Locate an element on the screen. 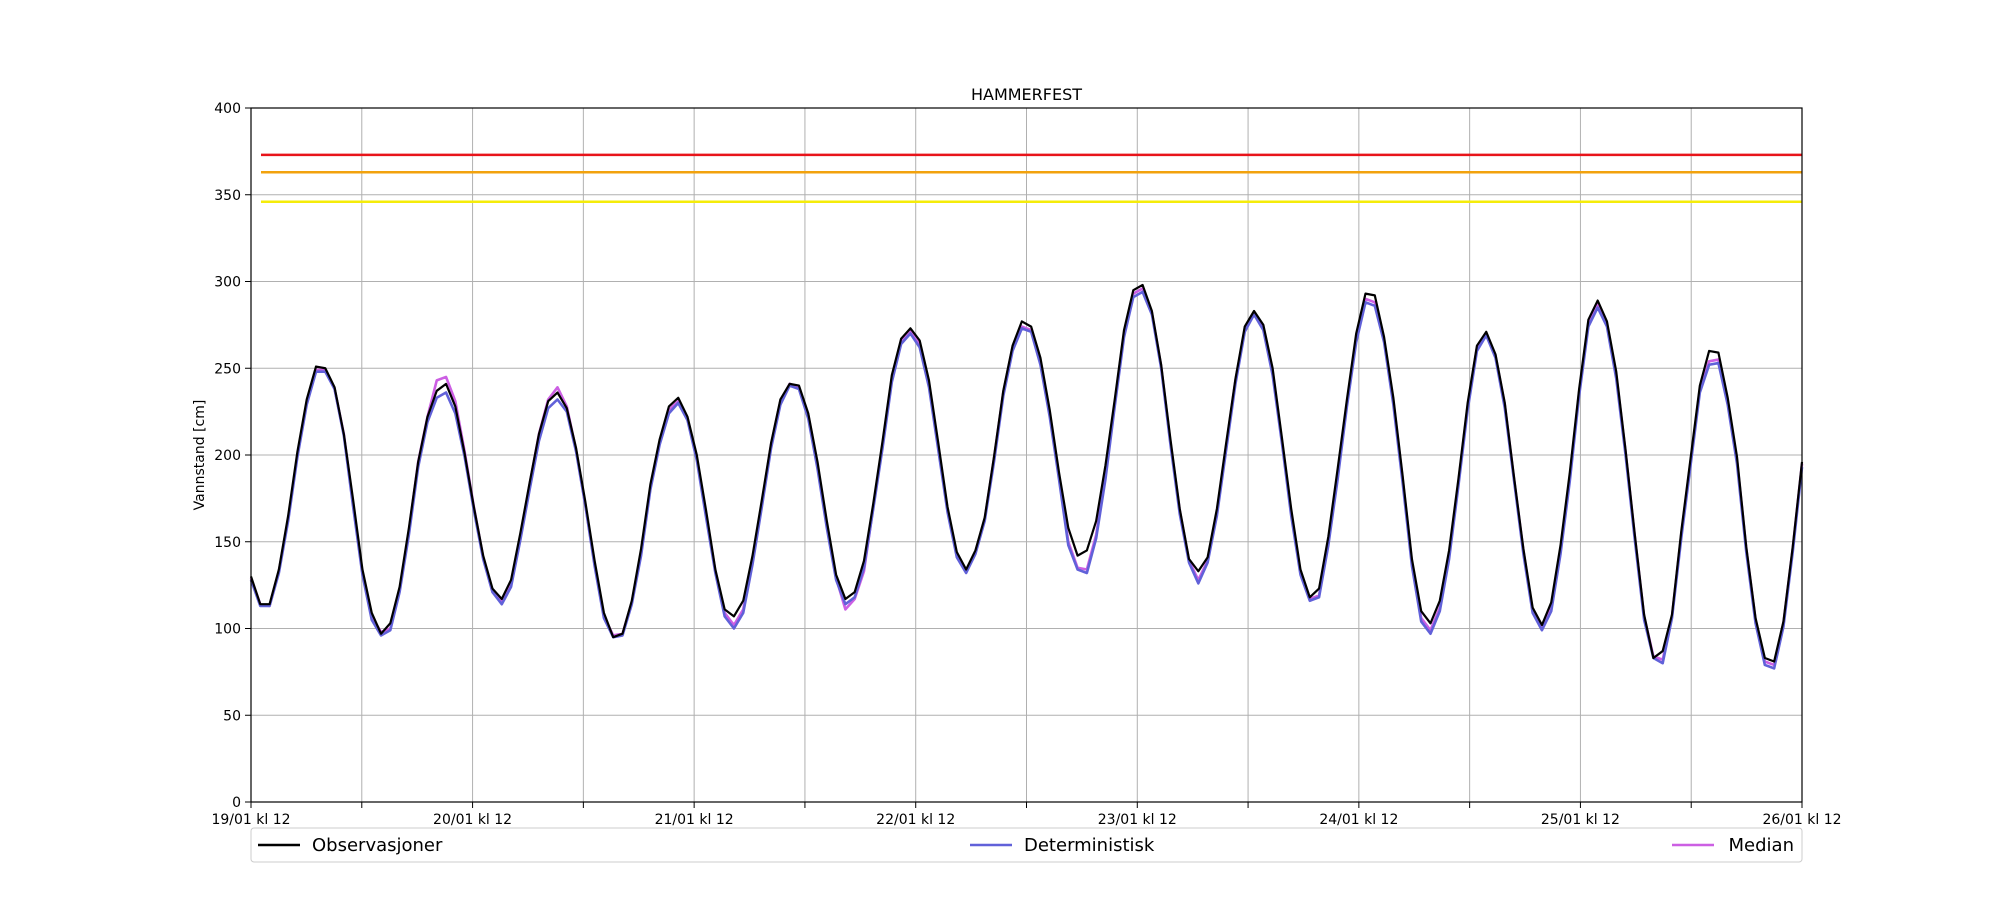  threshold-lines is located at coordinates (1031, 178).